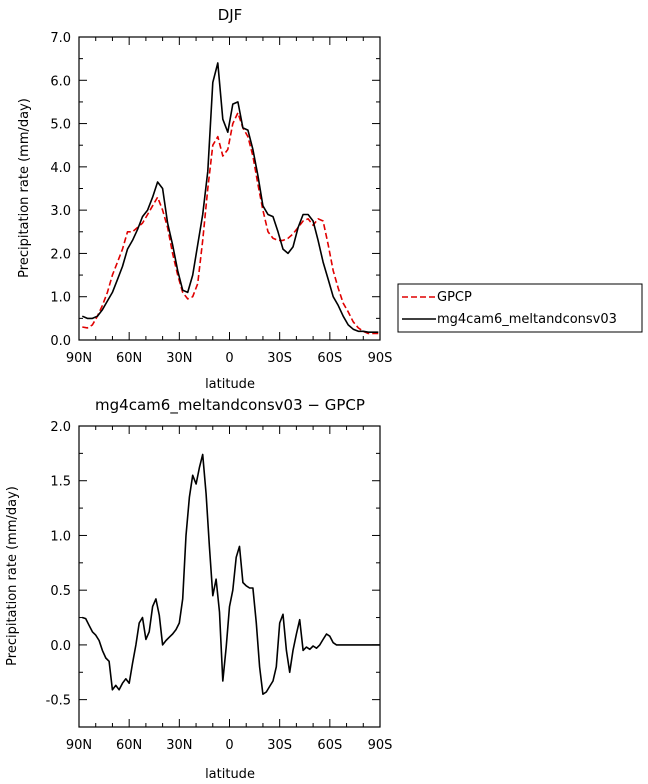 The height and width of the screenshot is (784, 648). What do you see at coordinates (231, 574) in the screenshot?
I see `difference-series-line` at bounding box center [231, 574].